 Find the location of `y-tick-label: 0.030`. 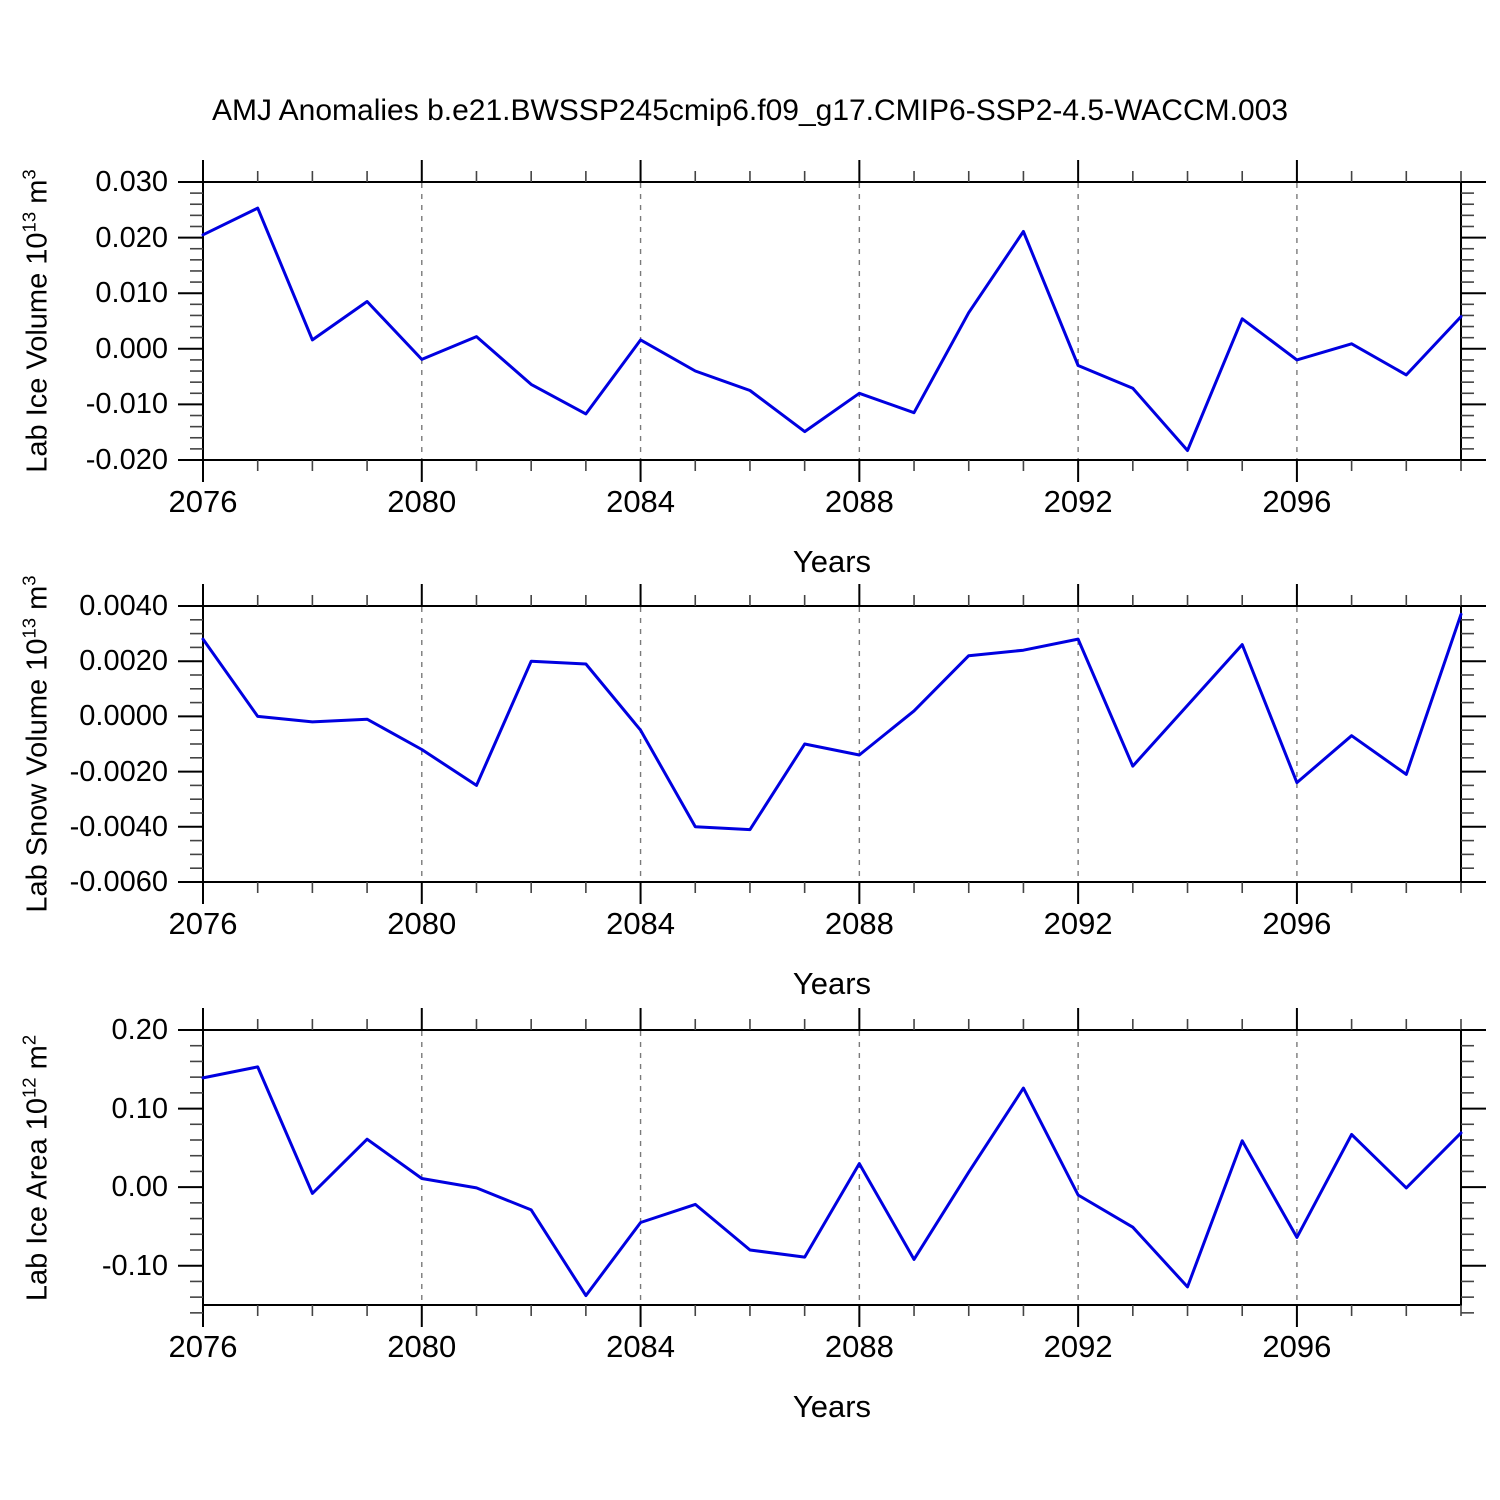

y-tick-label: 0.030 is located at coordinates (131, 182).